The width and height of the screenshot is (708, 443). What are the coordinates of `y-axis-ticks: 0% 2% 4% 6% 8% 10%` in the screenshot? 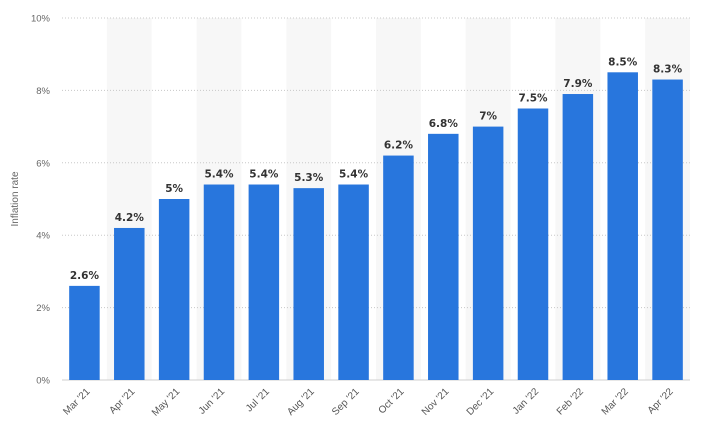 It's located at (41, 200).